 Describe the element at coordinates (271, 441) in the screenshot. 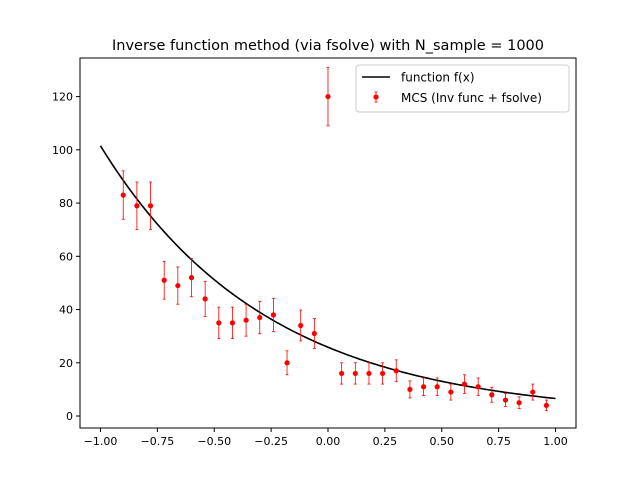

I see `x-tick-label: −0.25` at that location.